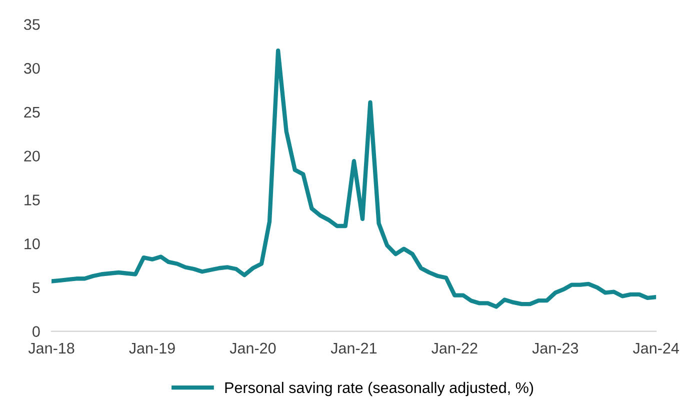 This screenshot has height=404, width=687. What do you see at coordinates (555, 348) in the screenshot?
I see `x-tick-label: Jan-23` at bounding box center [555, 348].